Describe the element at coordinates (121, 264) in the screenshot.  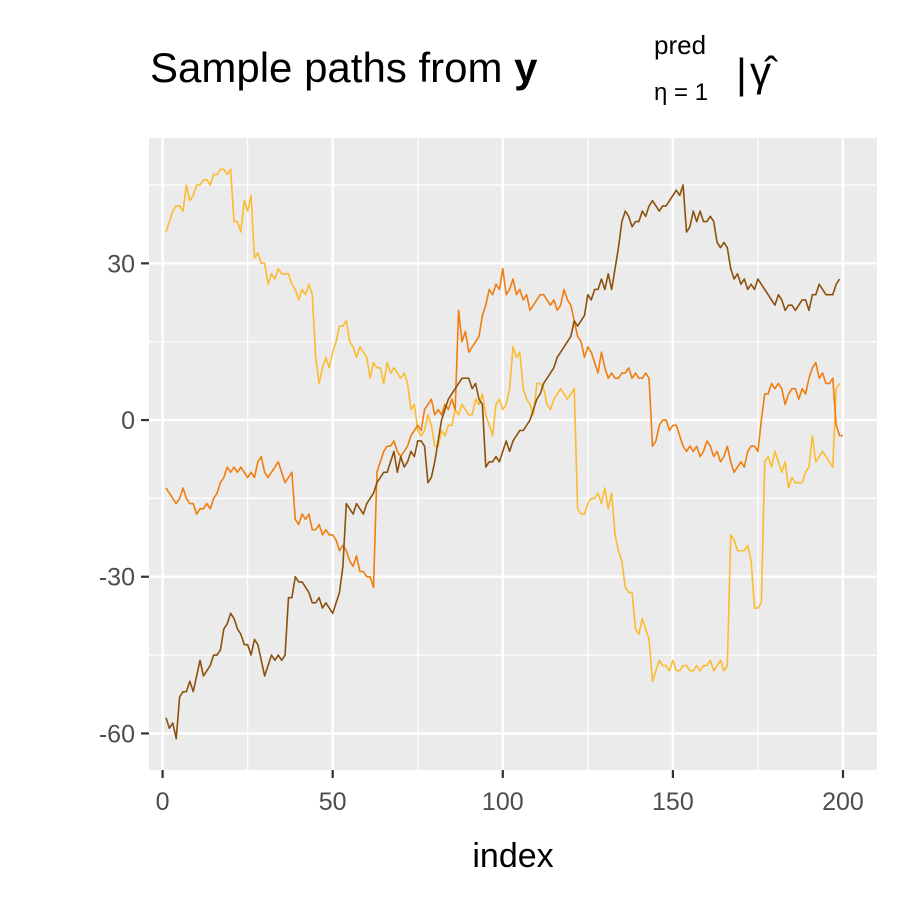
I see `y-tick-label: 30` at that location.